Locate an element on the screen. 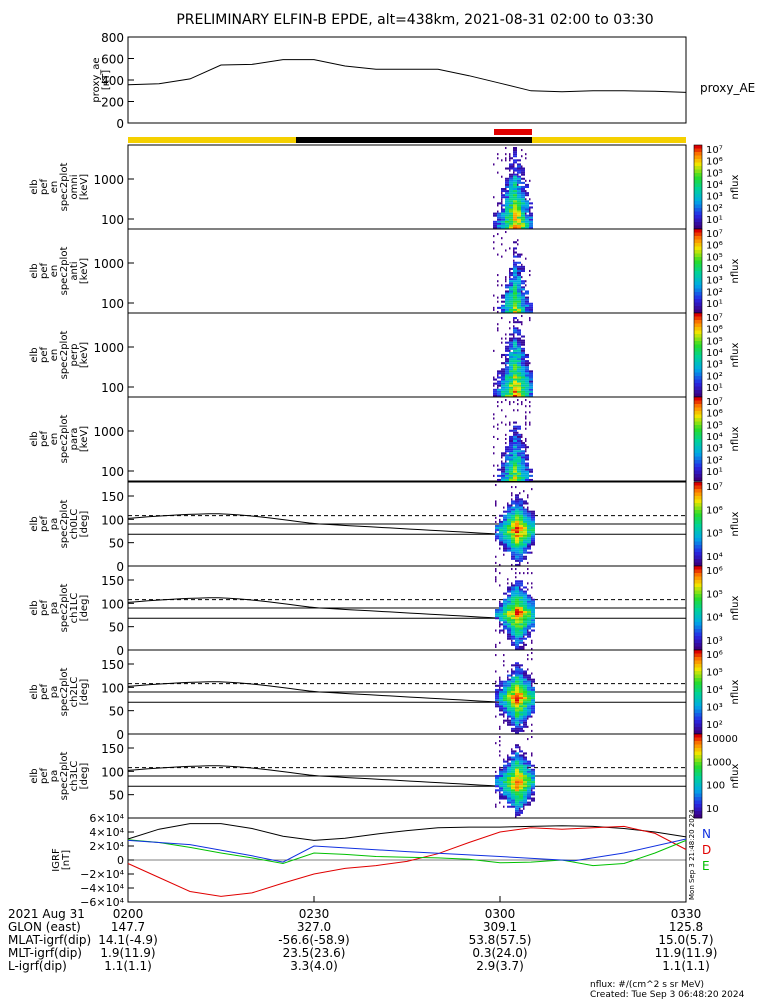  colorbar-tick-label: 10⁷ is located at coordinates (714, 318).